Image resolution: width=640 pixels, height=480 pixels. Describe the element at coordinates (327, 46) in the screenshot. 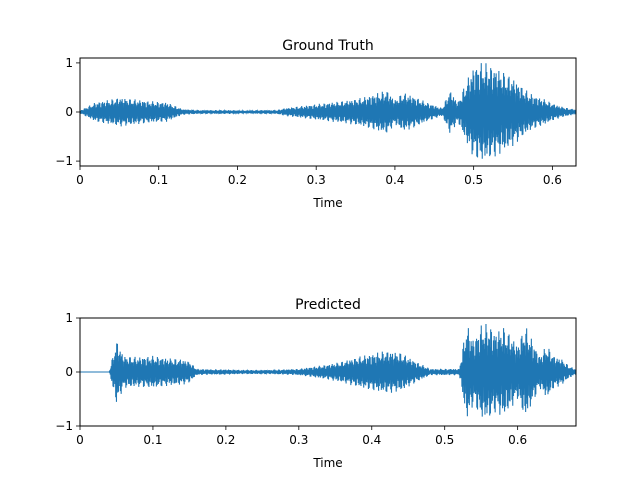

I see `ground-truth-title: Ground Truth` at that location.